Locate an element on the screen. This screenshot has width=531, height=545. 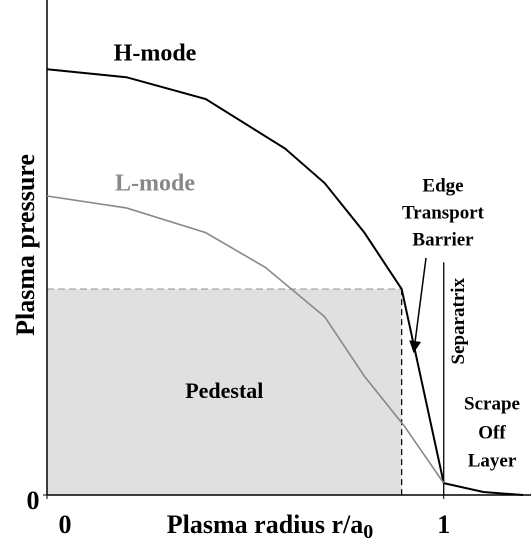
separatrix-label: Separatrix is located at coordinates (458, 320).